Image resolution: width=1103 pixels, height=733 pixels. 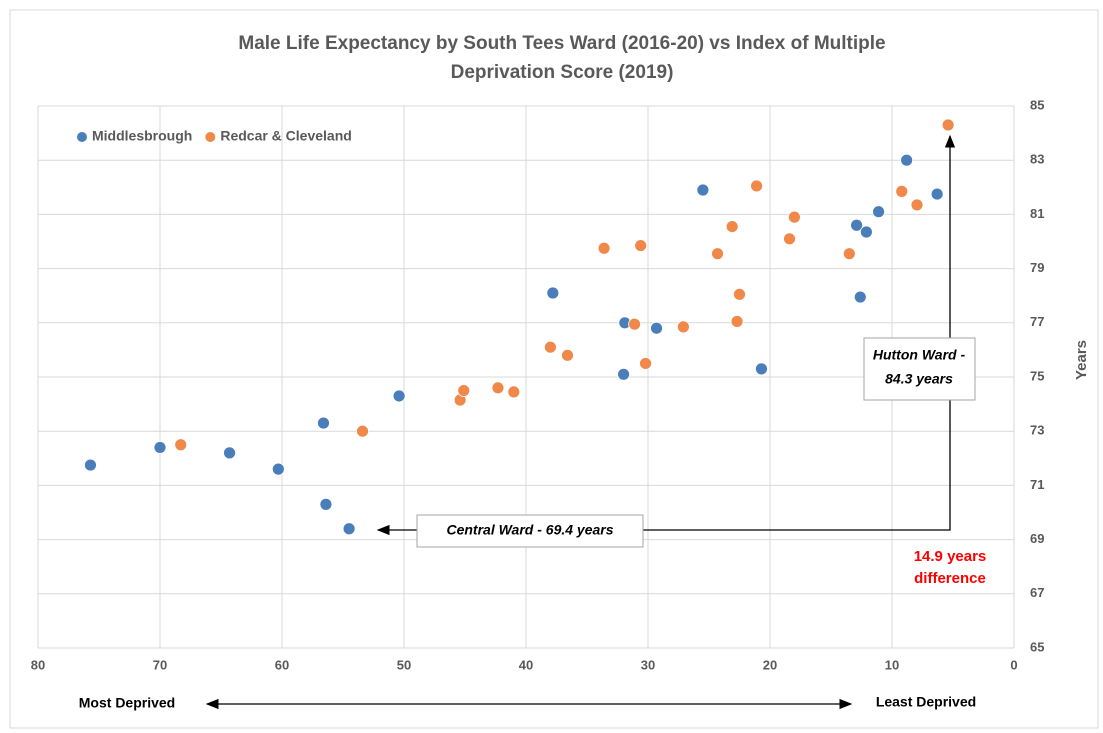 What do you see at coordinates (1013, 664) in the screenshot?
I see `x-tick-label: 0` at bounding box center [1013, 664].